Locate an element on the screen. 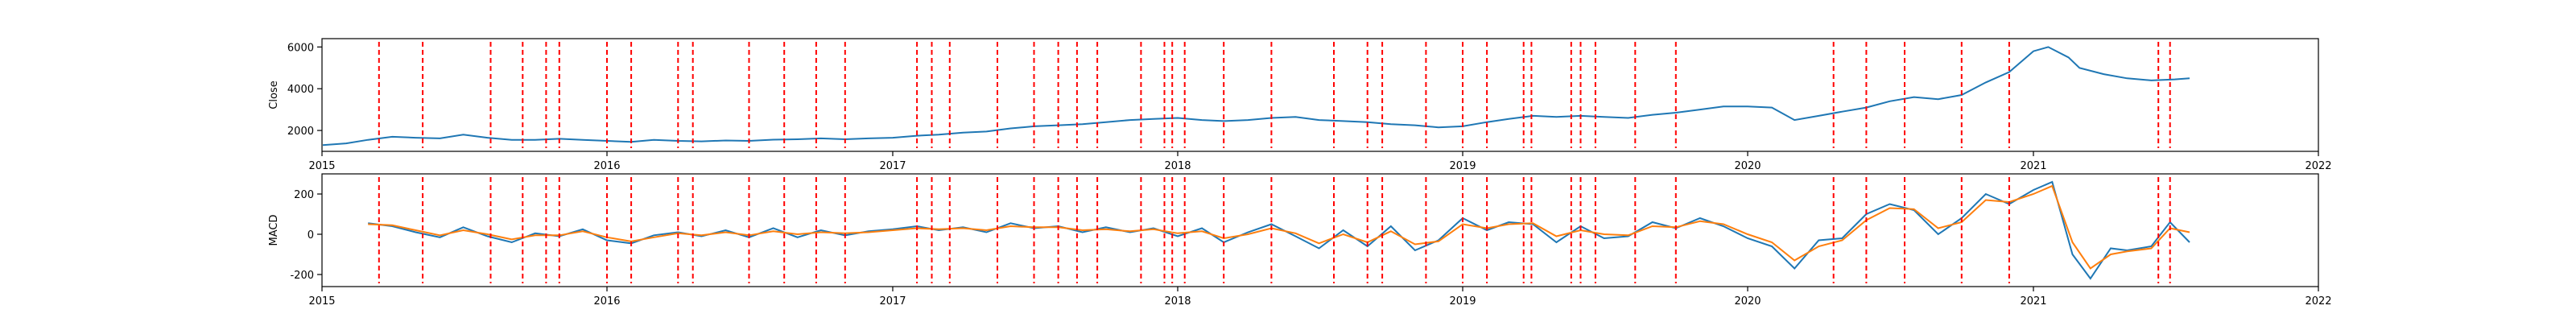 The height and width of the screenshot is (322, 2576). macd-panel-x-tick-label-6: 2021 is located at coordinates (2033, 301).